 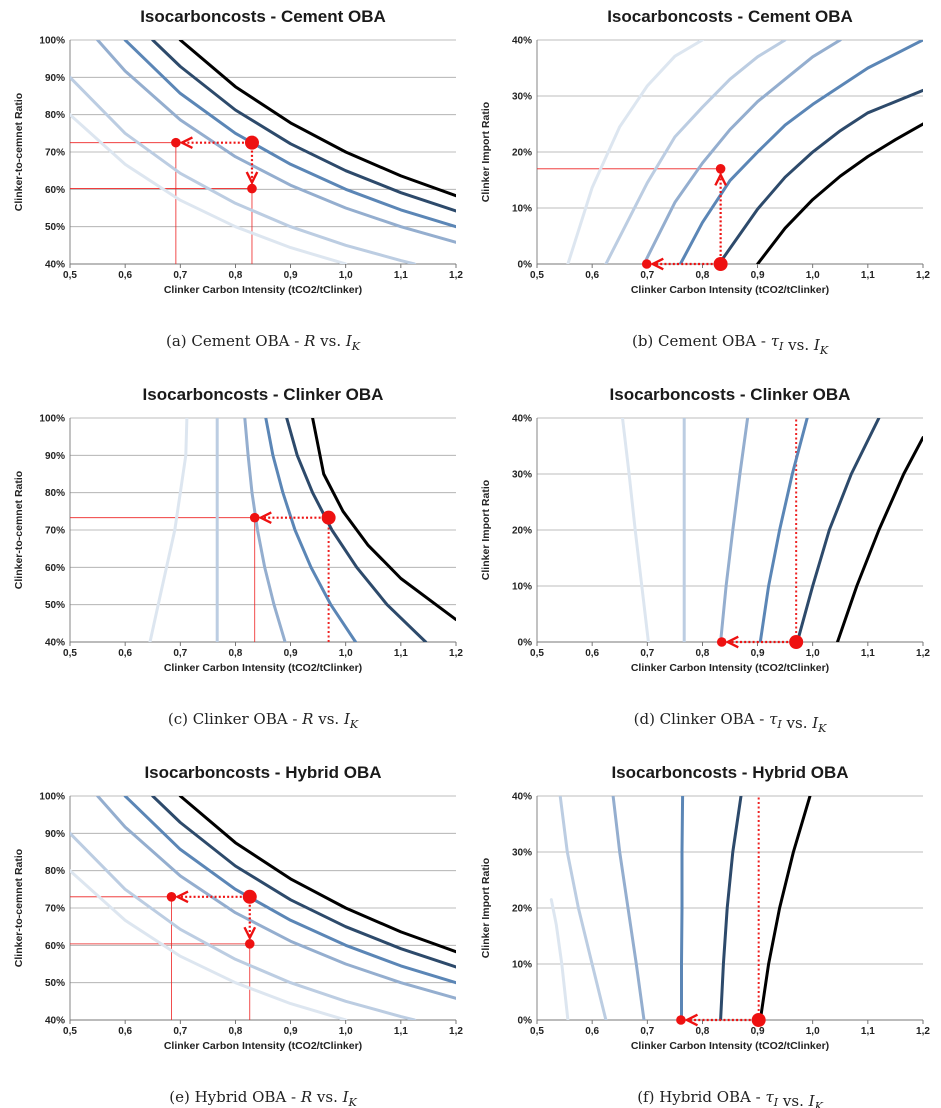 I want to click on subfigure-caption: (a) Cement OBA - R vs. IK, so click(x=263, y=342).